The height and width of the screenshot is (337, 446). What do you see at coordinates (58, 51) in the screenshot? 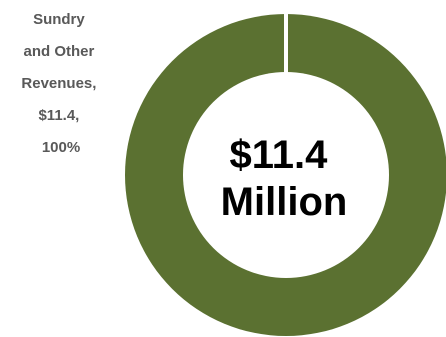
I see `slice-label-line: and Other` at bounding box center [58, 51].